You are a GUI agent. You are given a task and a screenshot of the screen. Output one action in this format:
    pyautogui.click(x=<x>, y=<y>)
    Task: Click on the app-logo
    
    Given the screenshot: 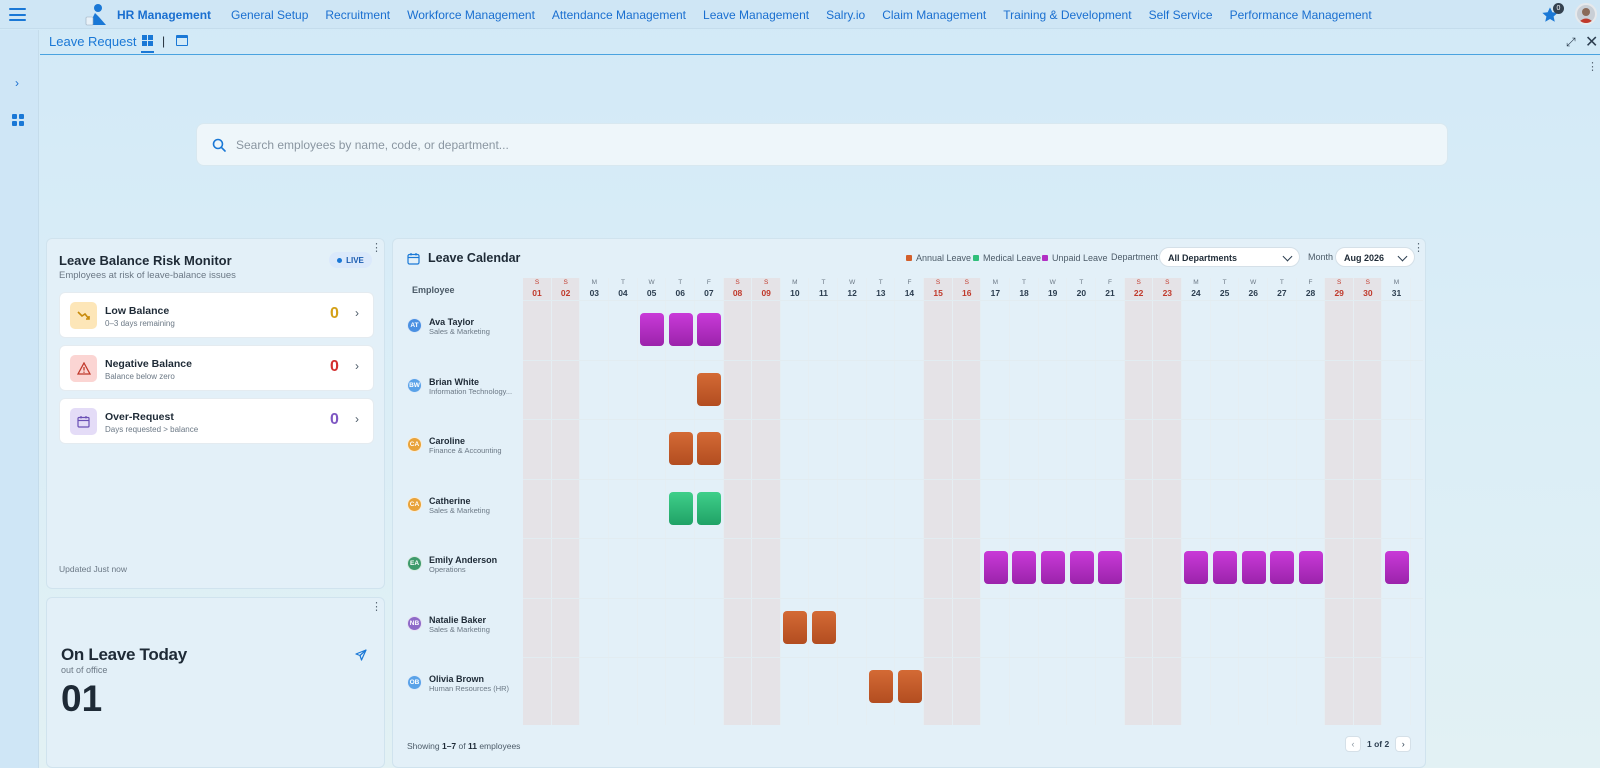 What is the action you would take?
    pyautogui.click(x=97, y=15)
    